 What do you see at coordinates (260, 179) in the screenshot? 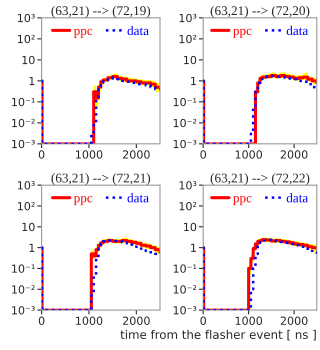
I see `chart-title: (63,21) --> (72,22)` at bounding box center [260, 179].